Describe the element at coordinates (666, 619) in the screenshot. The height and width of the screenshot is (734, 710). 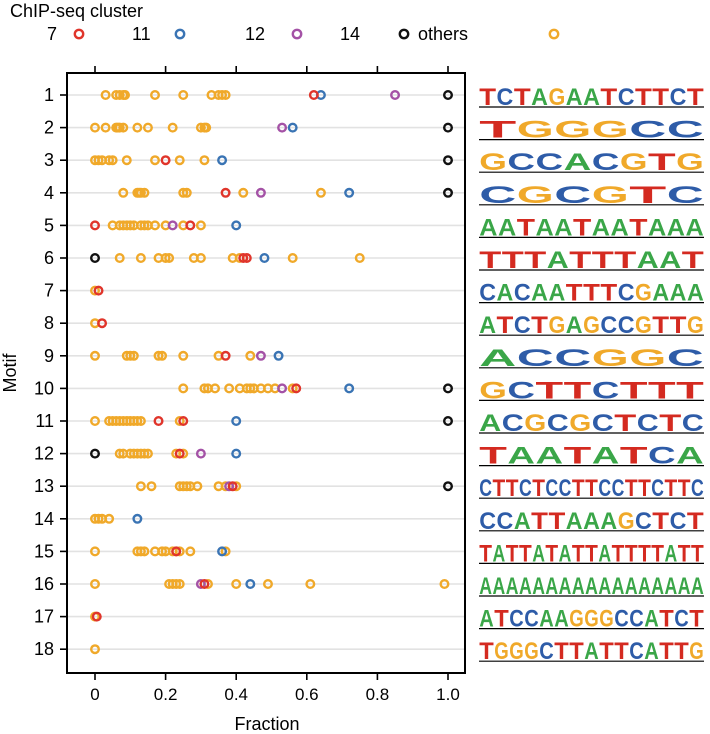
I see `logo-letter-17-12: T` at that location.